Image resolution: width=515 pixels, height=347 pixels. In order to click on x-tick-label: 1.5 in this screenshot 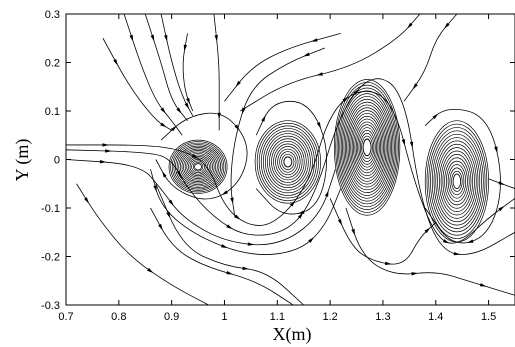, I will do `click(488, 317)`.